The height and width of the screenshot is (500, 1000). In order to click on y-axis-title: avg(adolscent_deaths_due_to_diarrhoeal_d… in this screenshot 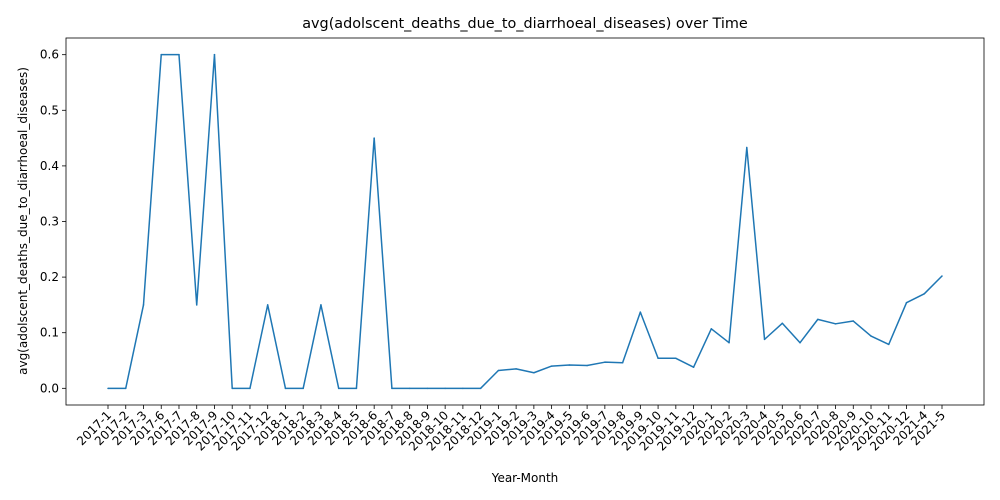, I will do `click(23, 221)`.